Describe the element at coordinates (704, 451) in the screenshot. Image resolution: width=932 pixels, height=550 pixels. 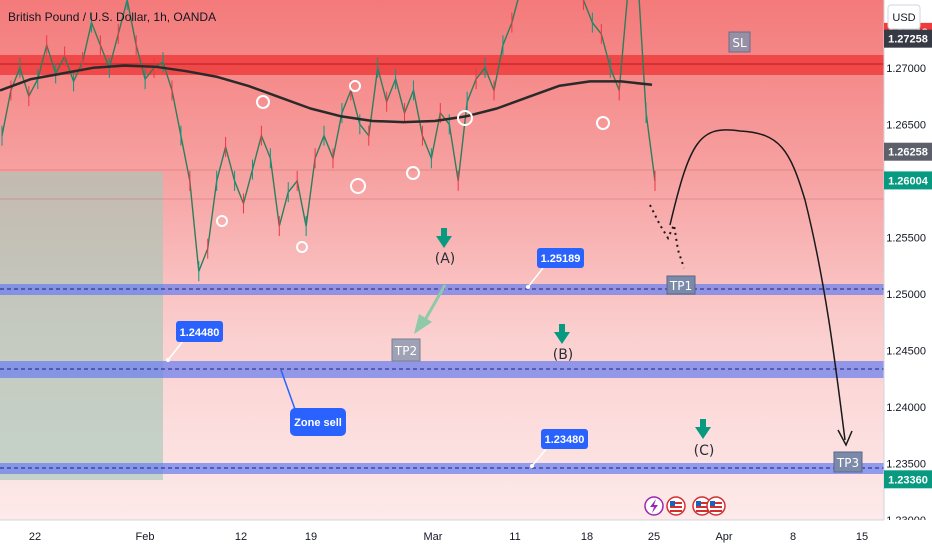
I see `wave-label-c: (C)` at that location.